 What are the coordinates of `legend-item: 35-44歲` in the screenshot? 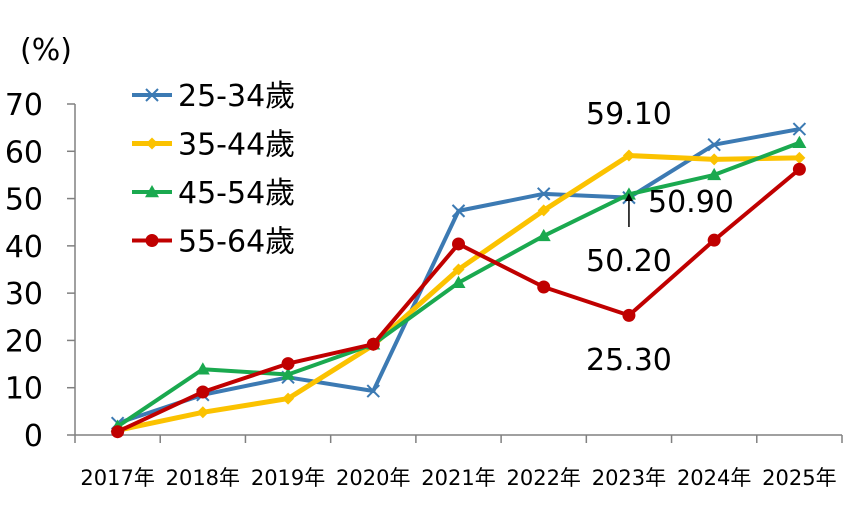 It's located at (213, 145).